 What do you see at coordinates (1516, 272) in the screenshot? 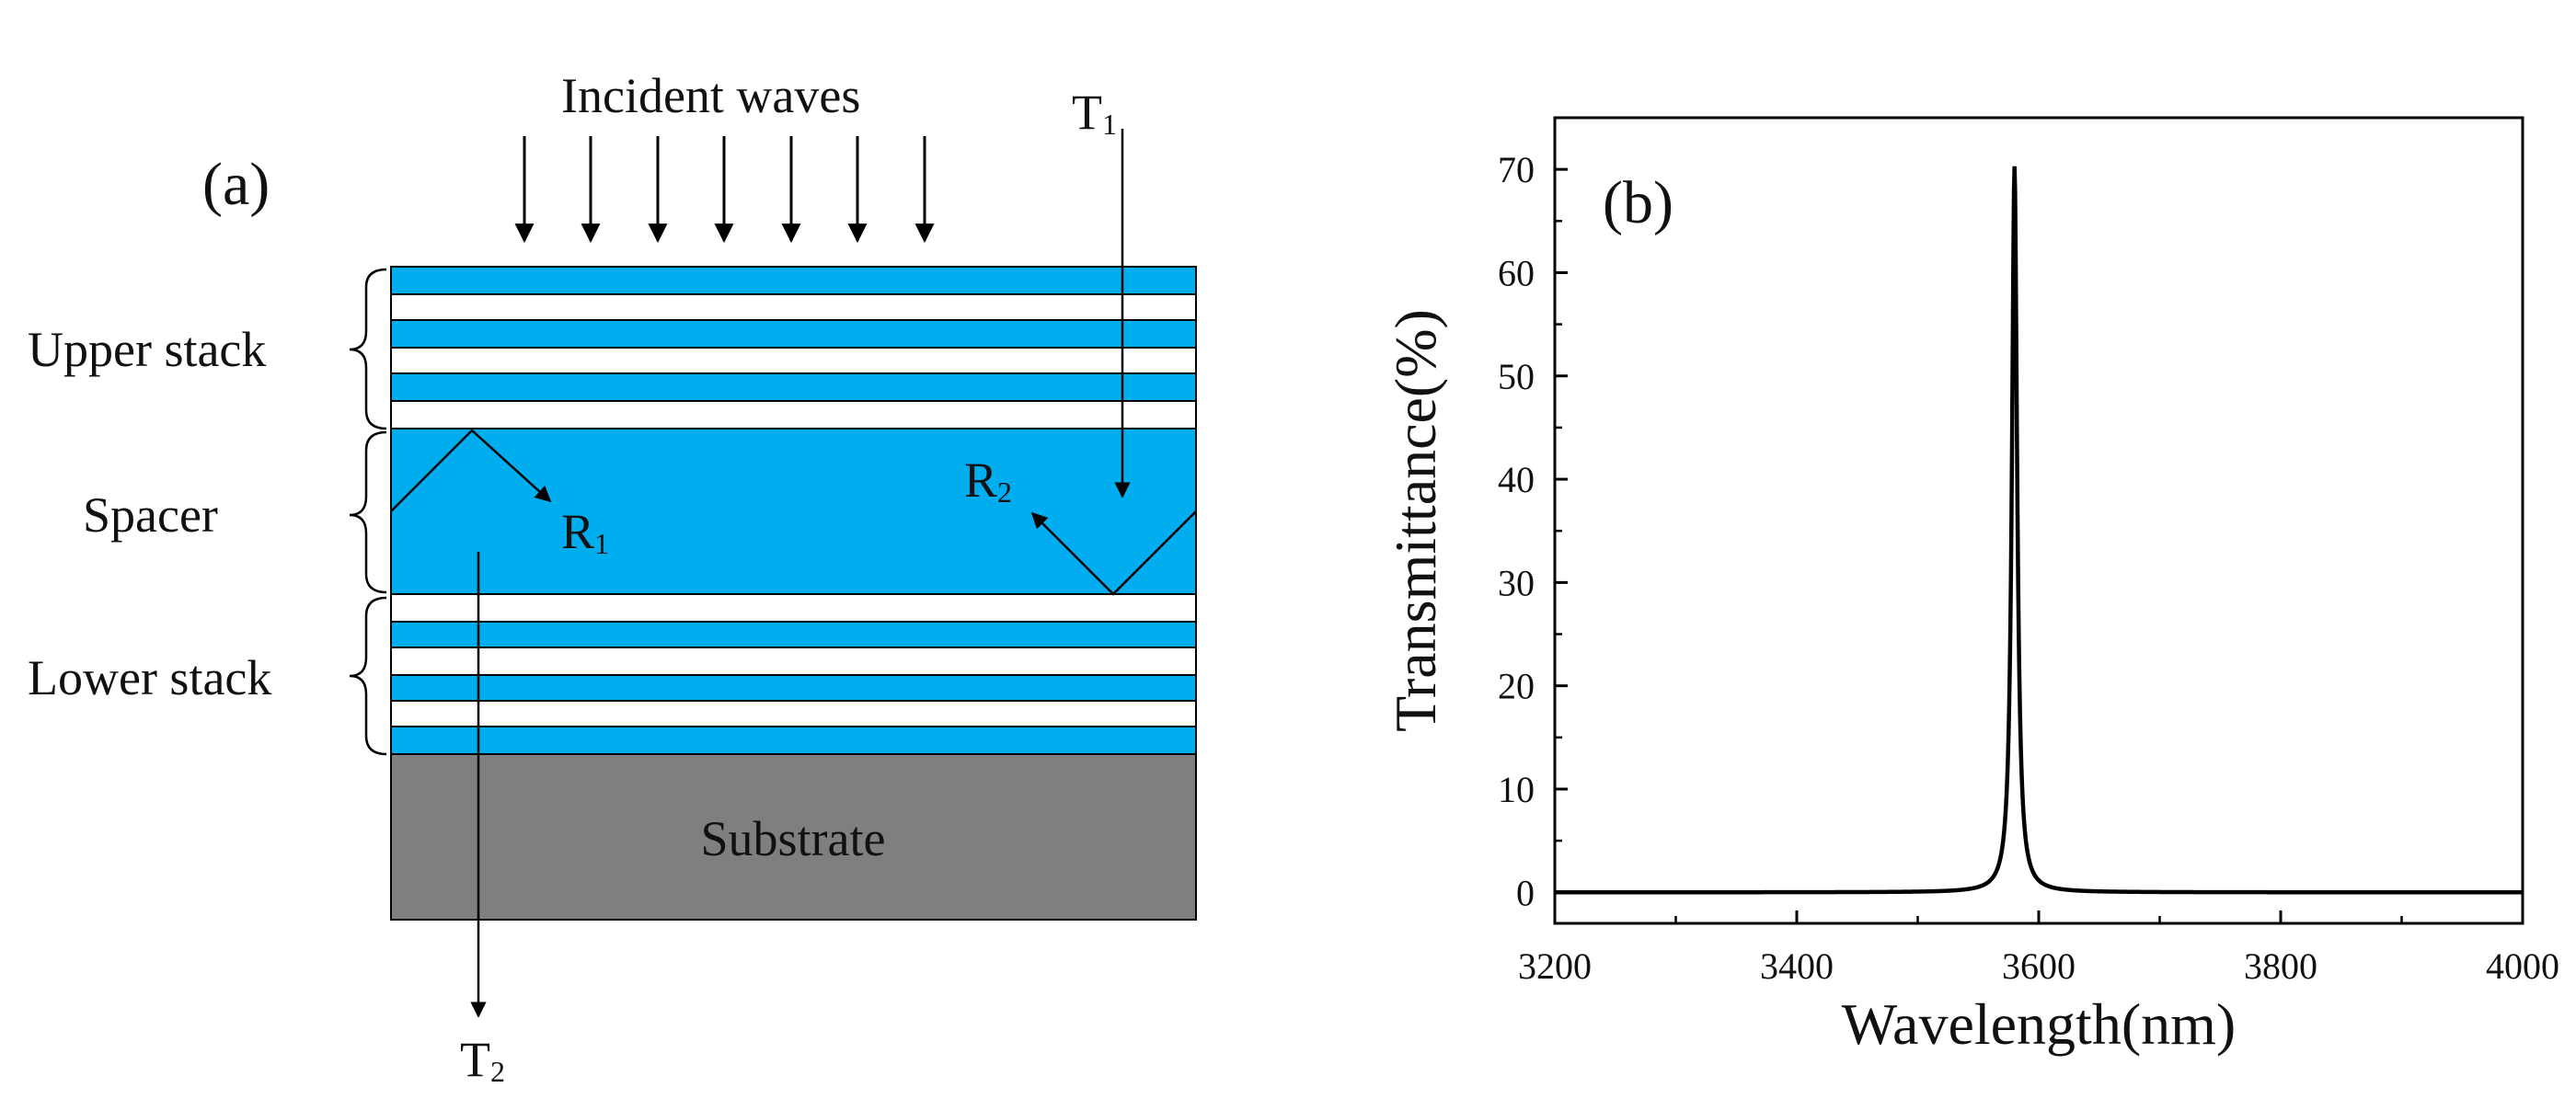
I see `y-tick-label: 60` at bounding box center [1516, 272].